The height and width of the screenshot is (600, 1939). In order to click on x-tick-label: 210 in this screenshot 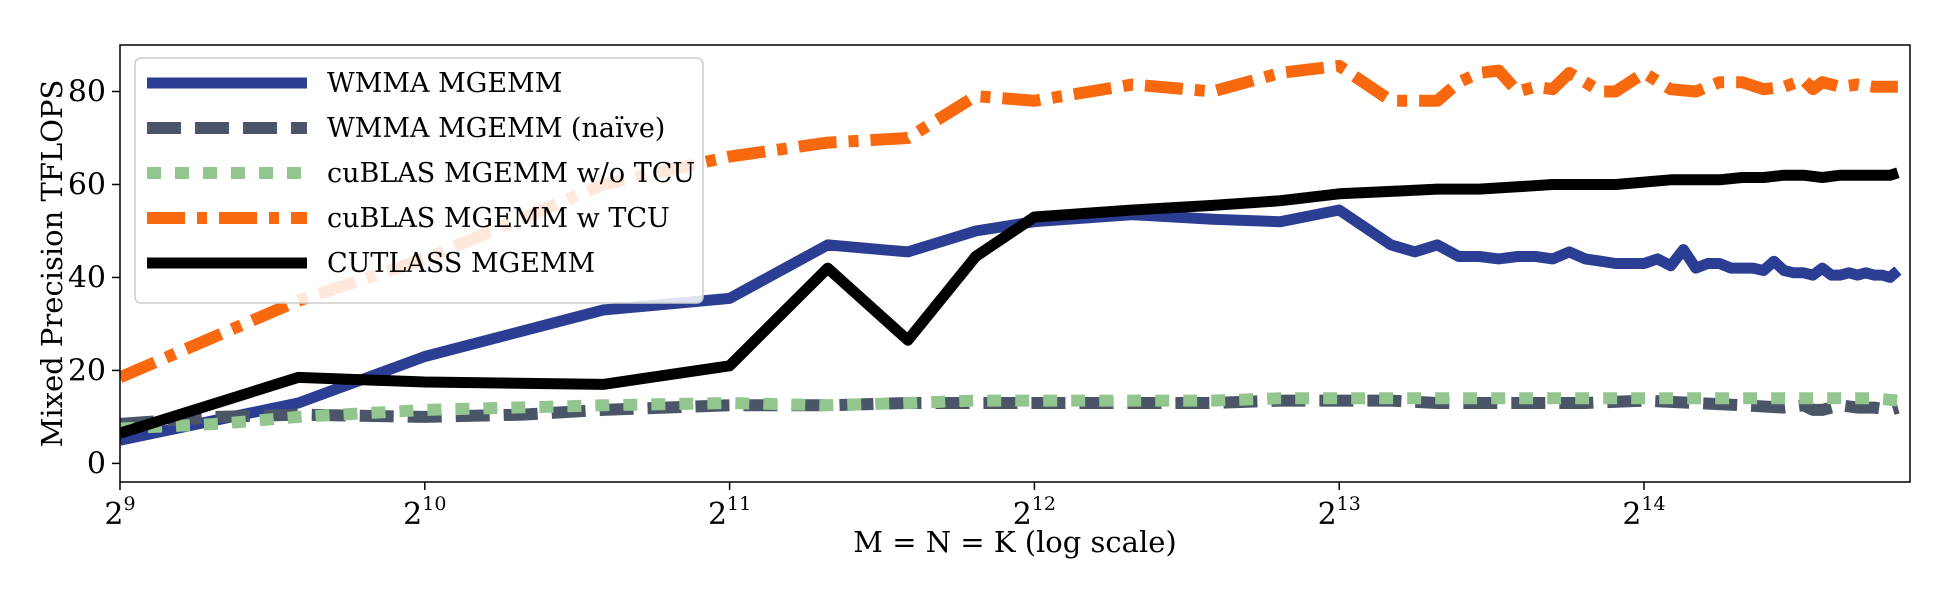, I will do `click(424, 512)`.